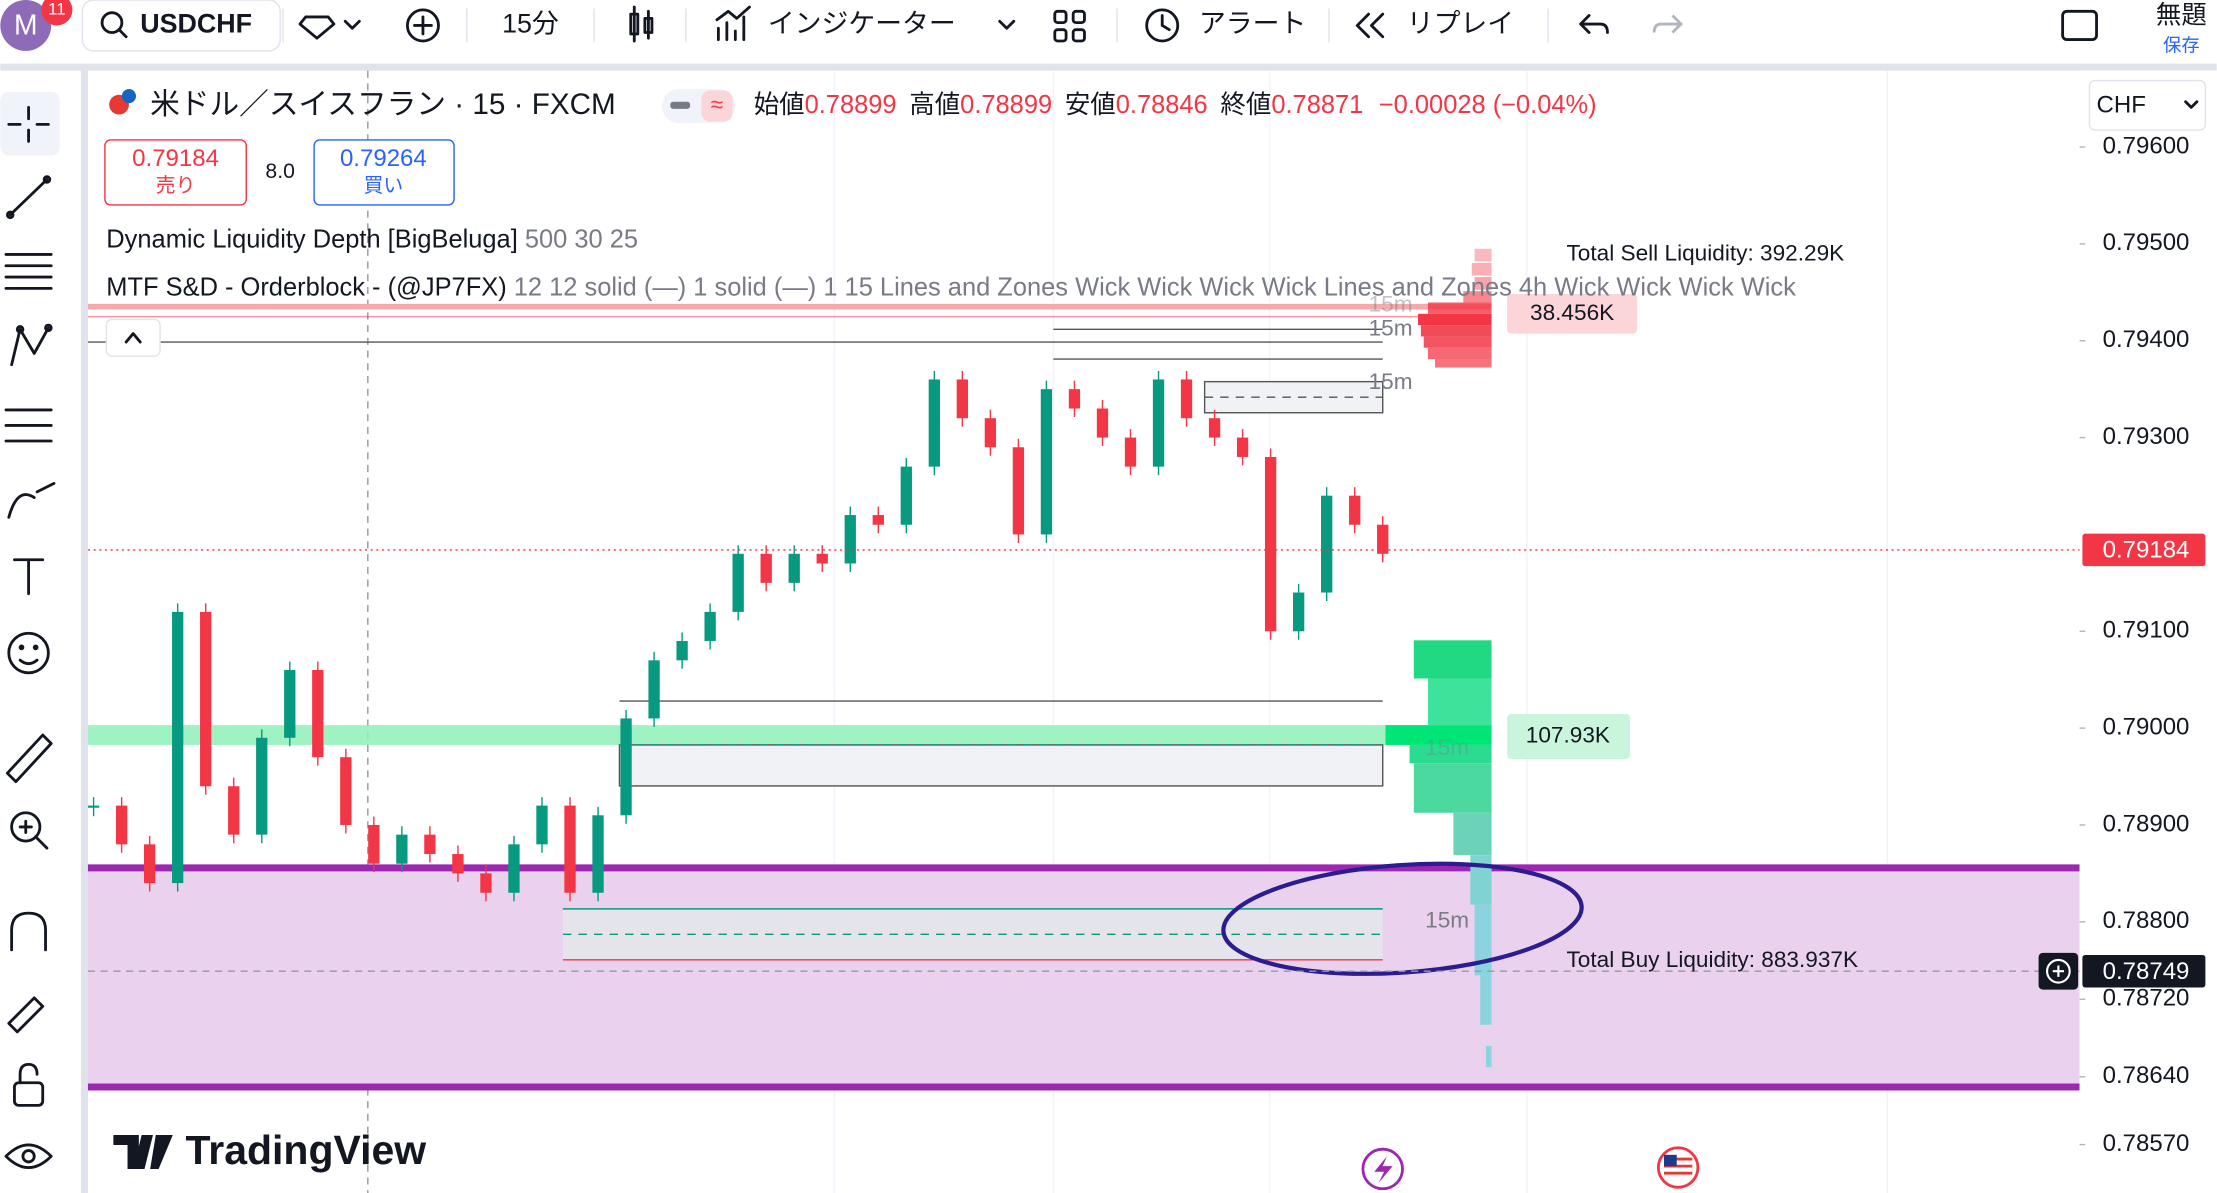 This screenshot has width=2217, height=1193. What do you see at coordinates (1252, 24) in the screenshot?
I see `alert-button: アラート` at bounding box center [1252, 24].